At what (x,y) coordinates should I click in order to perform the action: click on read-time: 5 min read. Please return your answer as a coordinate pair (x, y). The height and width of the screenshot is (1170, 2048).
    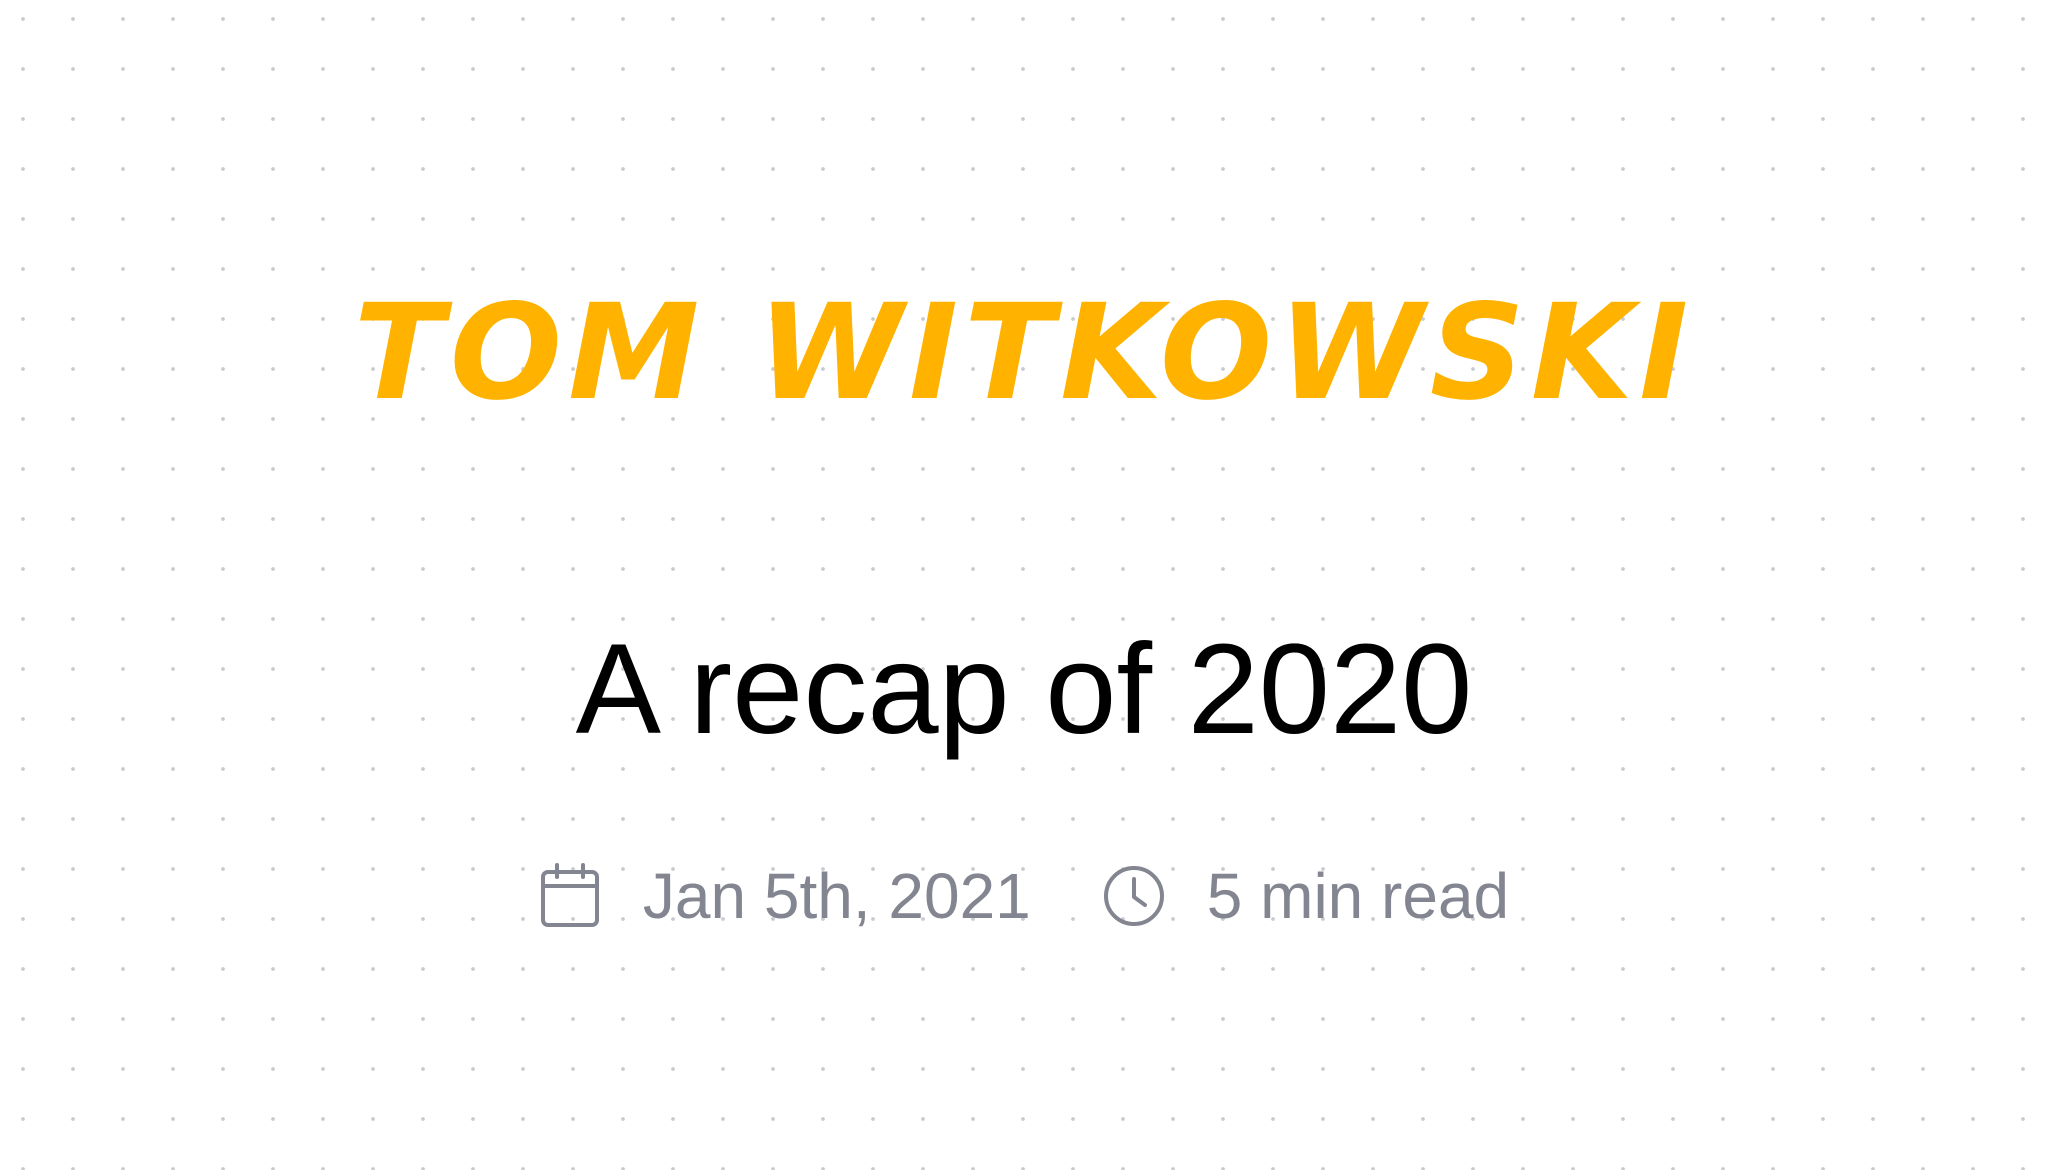
    Looking at the image, I should click on (1306, 896).